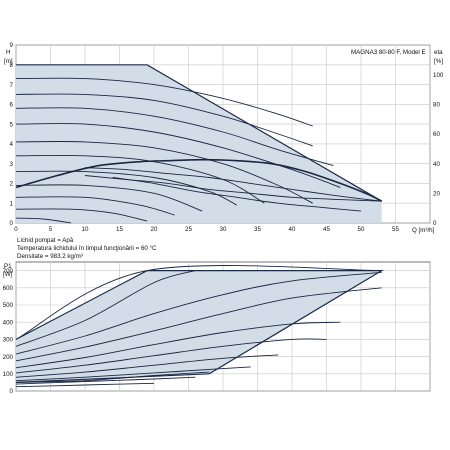  Describe the element at coordinates (438, 52) in the screenshot. I see `eta-axis-label: eta` at that location.